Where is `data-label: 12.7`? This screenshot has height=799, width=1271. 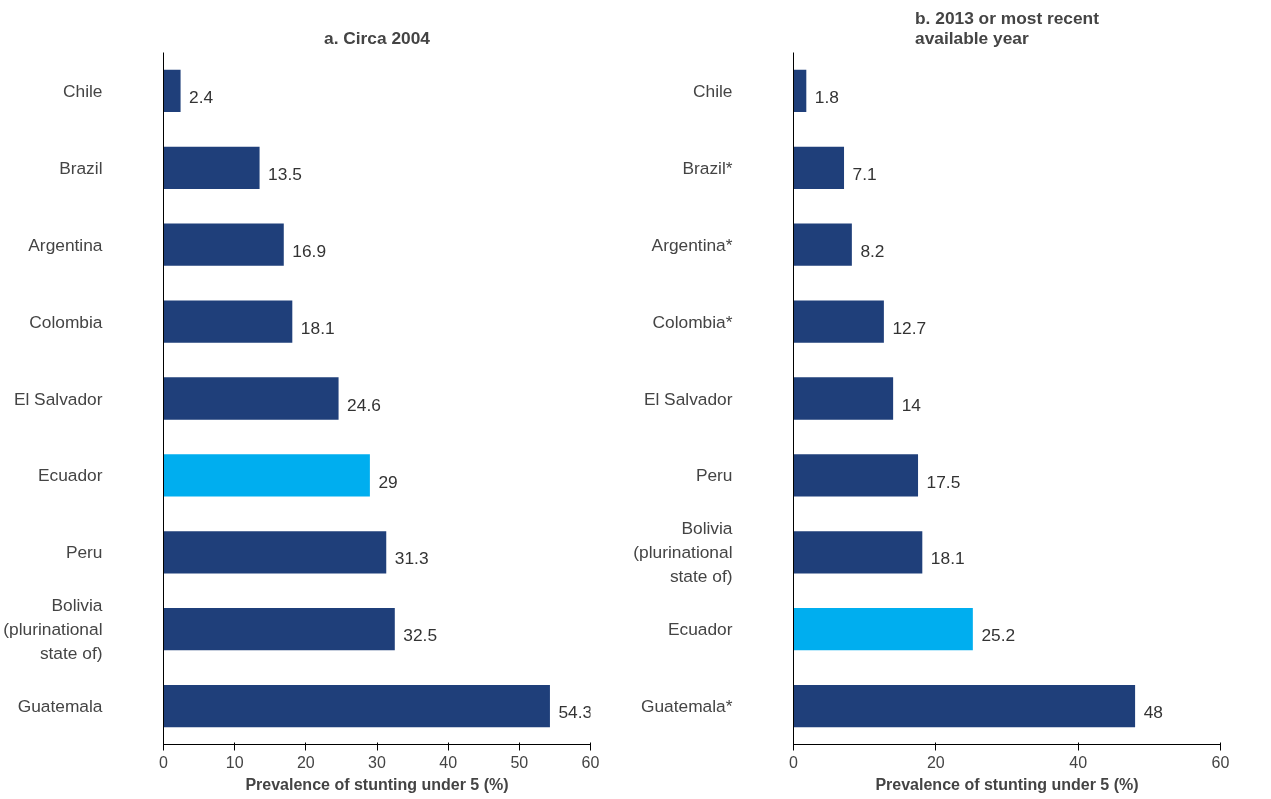
data-label: 12.7 is located at coordinates (909, 327).